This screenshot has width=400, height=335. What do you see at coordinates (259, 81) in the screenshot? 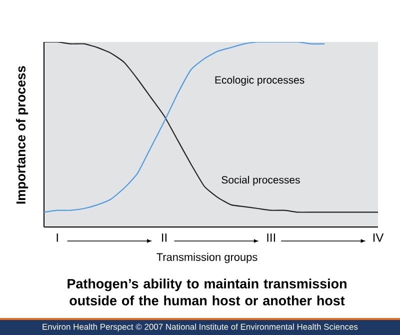
I see `series-label: Ecologic processes` at bounding box center [259, 81].